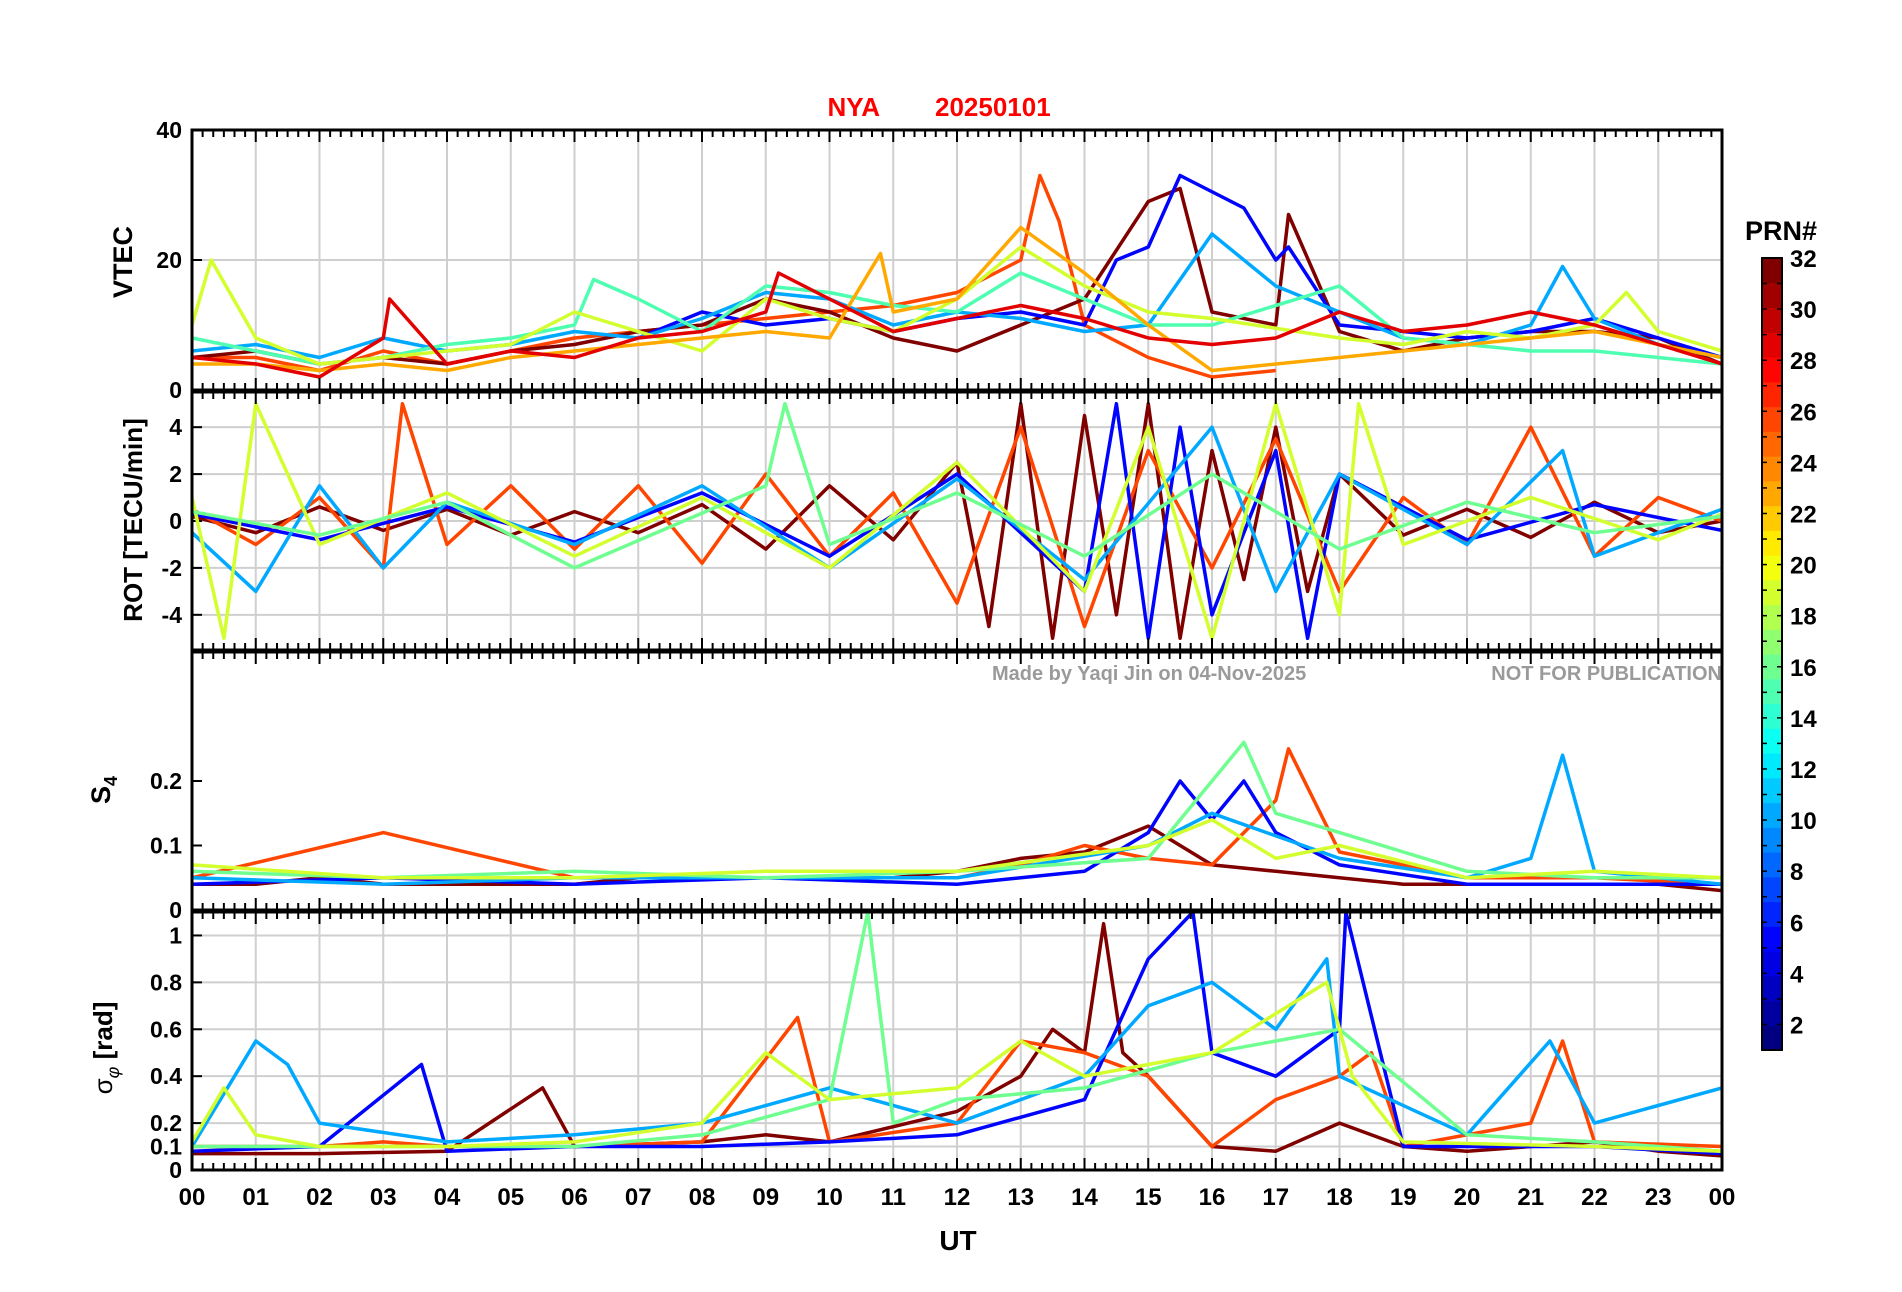  What do you see at coordinates (166, 1076) in the screenshot?
I see `y-tick-label: 0.4` at bounding box center [166, 1076].